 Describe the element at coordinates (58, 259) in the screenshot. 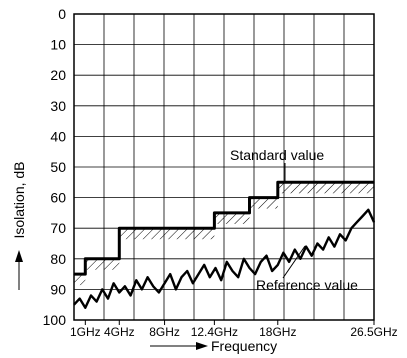

I see `y-tick-label: 80` at that location.